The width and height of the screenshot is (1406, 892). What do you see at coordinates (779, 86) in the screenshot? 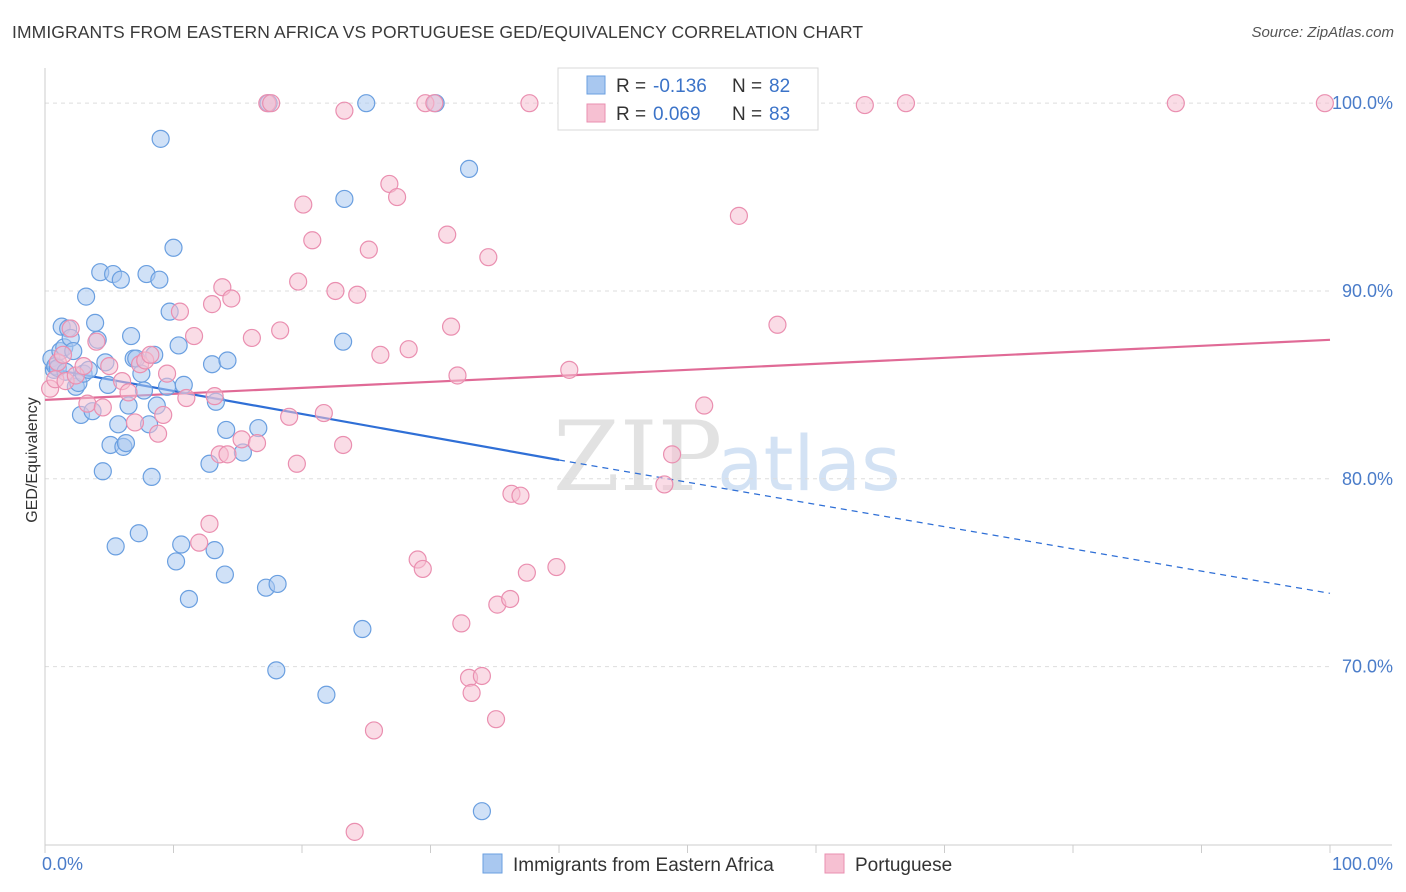
I see `legend-n-value: 82` at bounding box center [779, 86].